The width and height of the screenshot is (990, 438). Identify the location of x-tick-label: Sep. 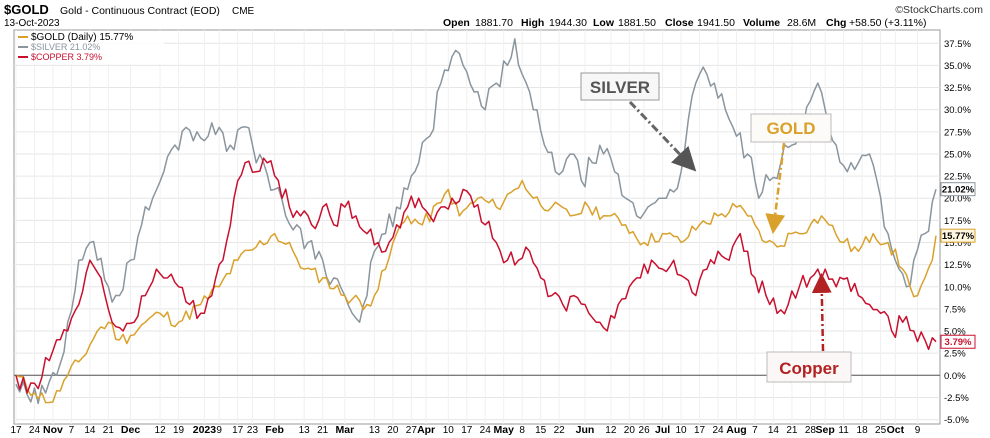
(825, 430).